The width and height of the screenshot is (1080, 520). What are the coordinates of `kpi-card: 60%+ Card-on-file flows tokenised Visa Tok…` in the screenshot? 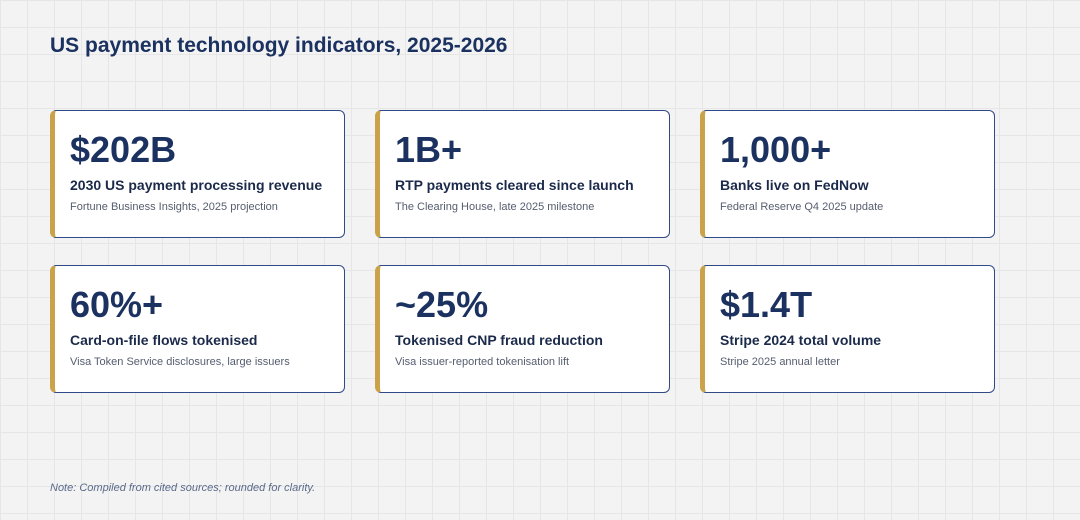 It's located at (197, 329).